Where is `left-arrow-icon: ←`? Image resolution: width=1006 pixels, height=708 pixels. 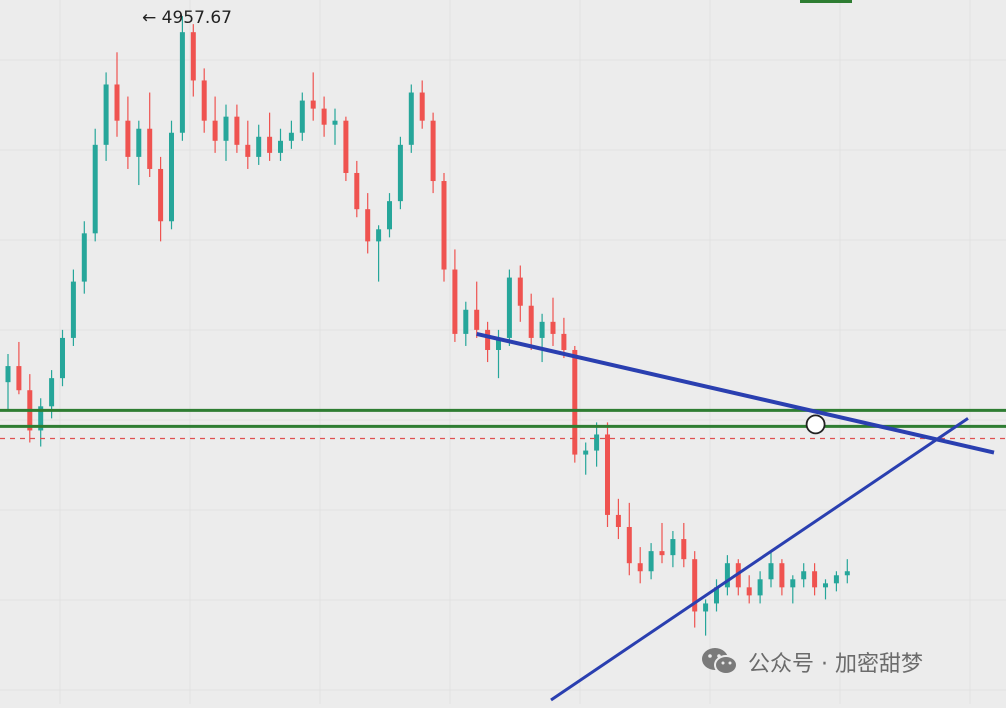
left-arrow-icon: ← is located at coordinates (149, 18).